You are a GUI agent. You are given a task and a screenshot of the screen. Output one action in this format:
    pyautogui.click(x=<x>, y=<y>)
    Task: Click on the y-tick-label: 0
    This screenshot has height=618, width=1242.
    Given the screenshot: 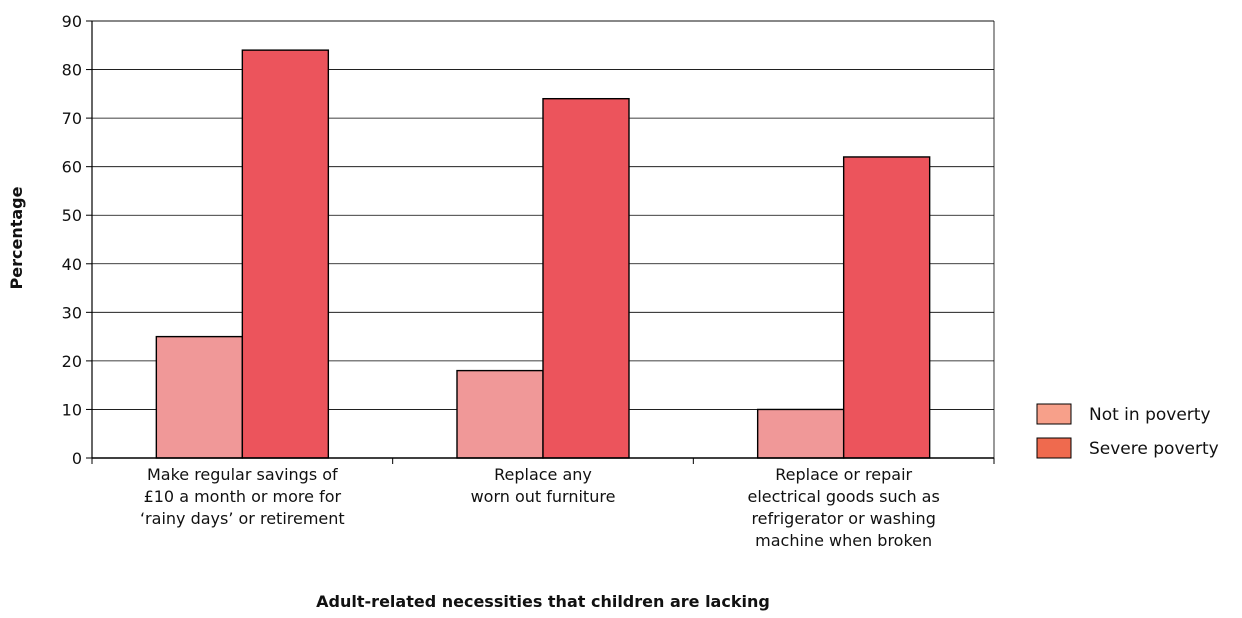 What is the action you would take?
    pyautogui.click(x=77, y=458)
    